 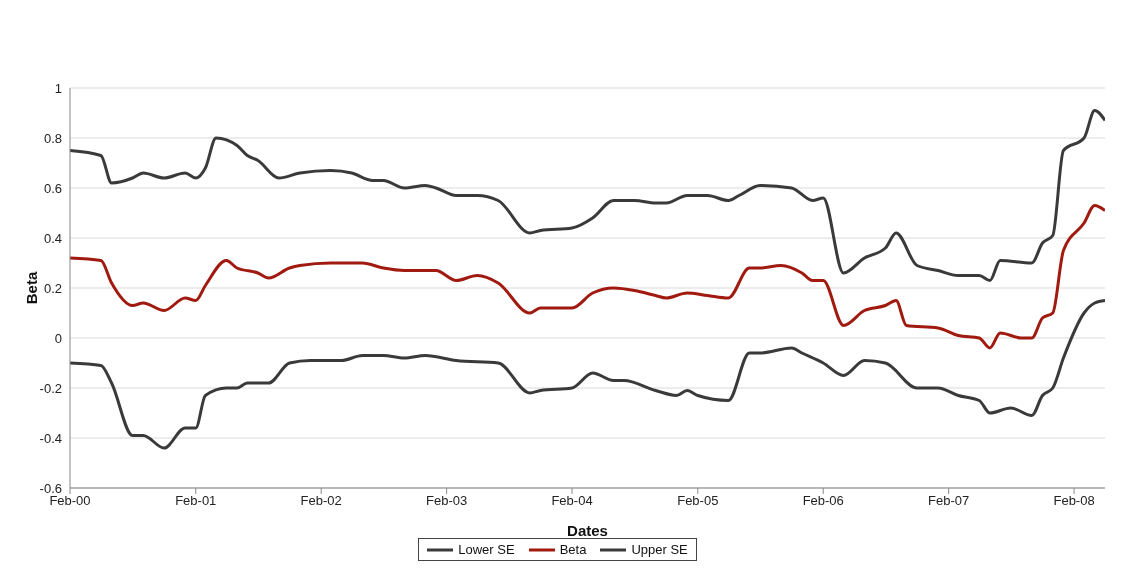 I want to click on x-tick-label: Feb-07, so click(x=949, y=501).